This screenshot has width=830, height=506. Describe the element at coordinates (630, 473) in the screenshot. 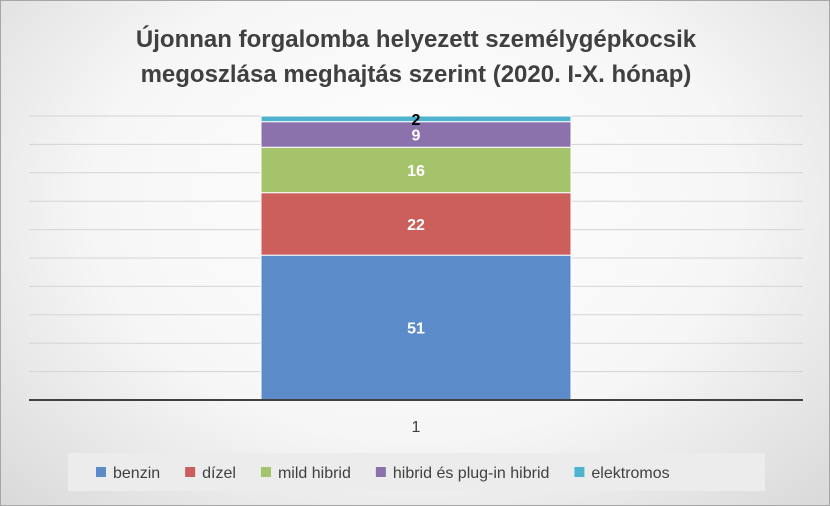

I see `legend-label-elektromos: elektromos` at that location.